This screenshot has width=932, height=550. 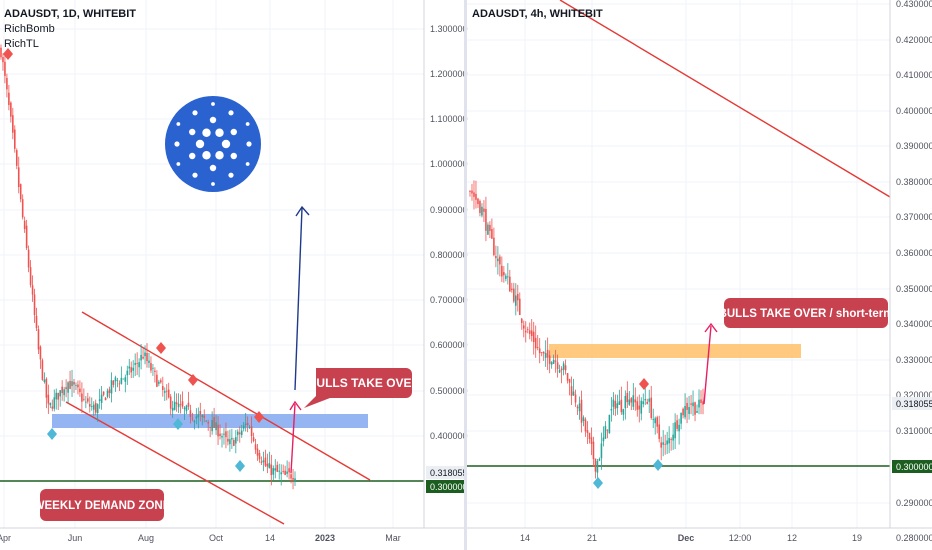 I want to click on right-time-tick: Dec, so click(x=686, y=538).